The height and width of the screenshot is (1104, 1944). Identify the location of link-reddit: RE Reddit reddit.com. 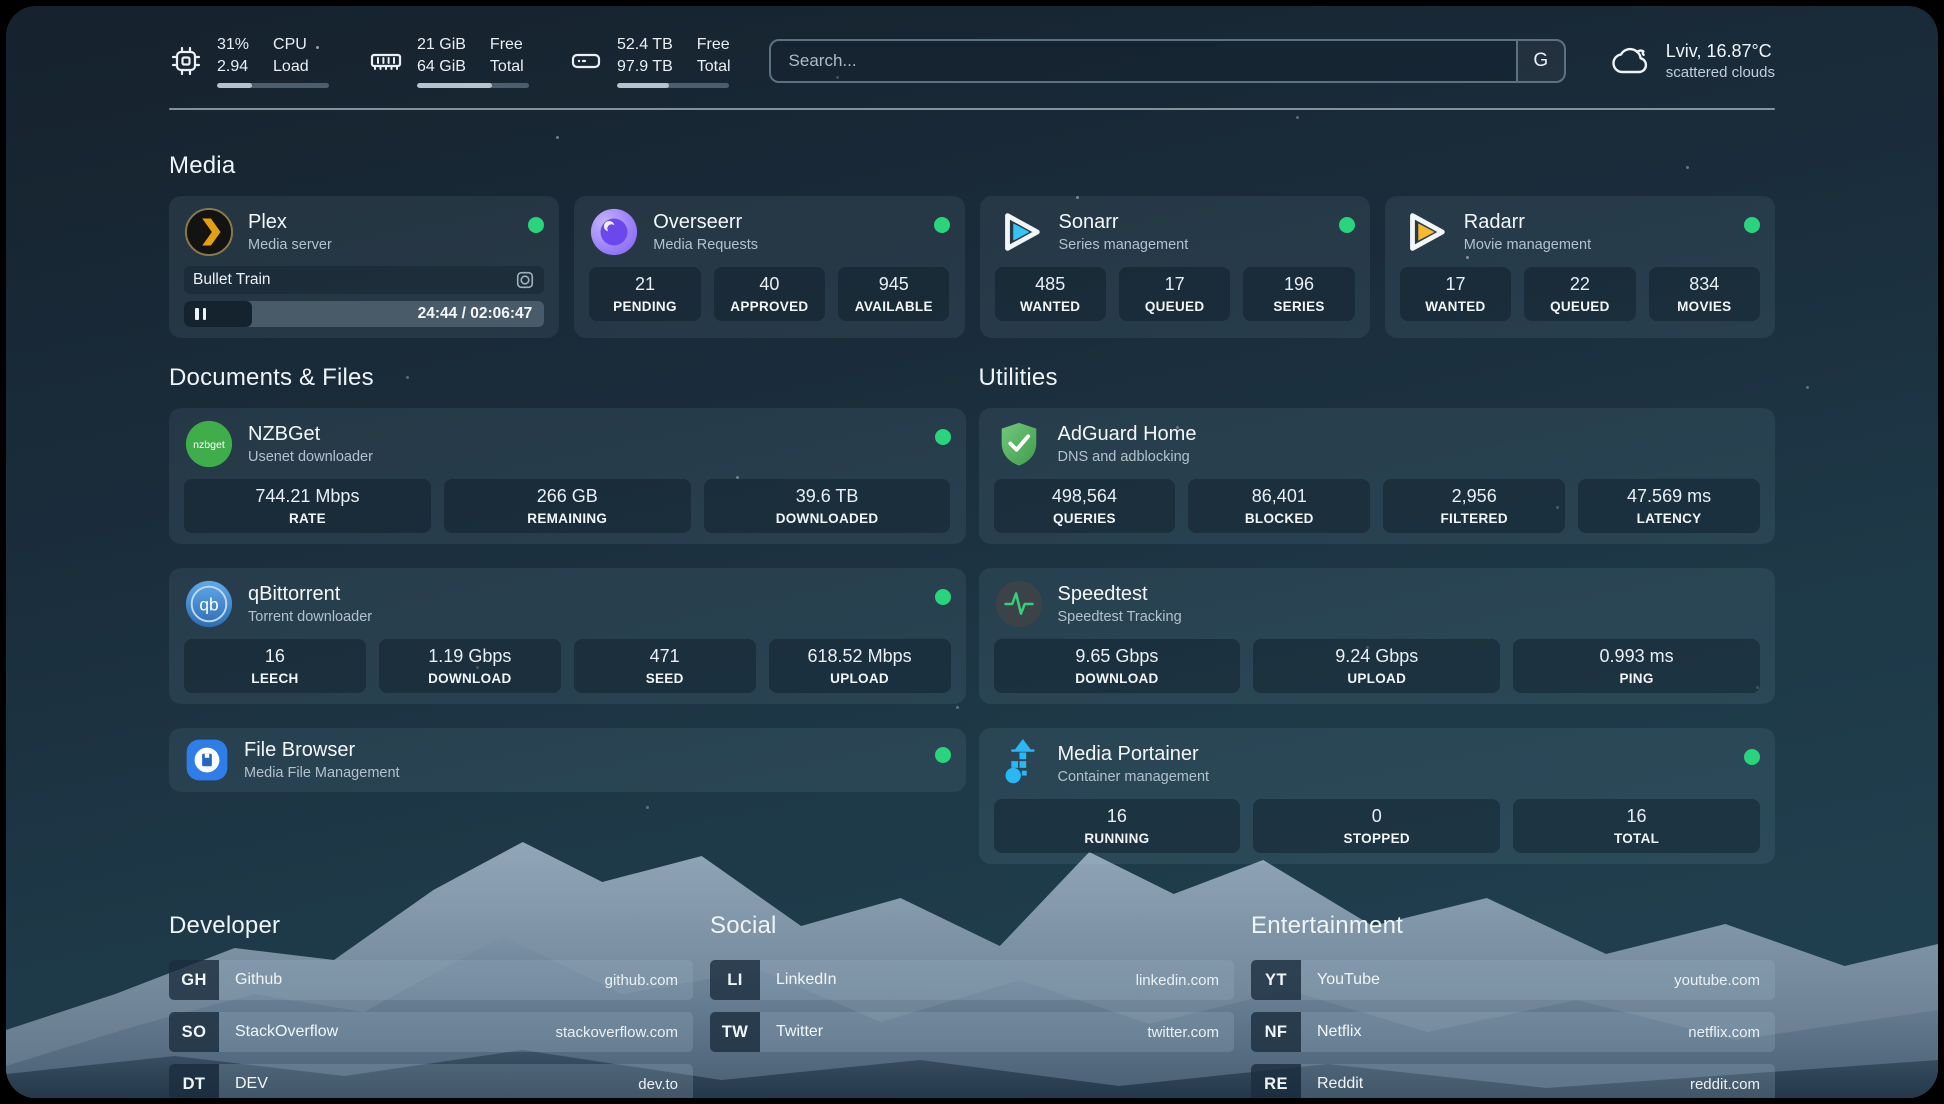
(1513, 1081).